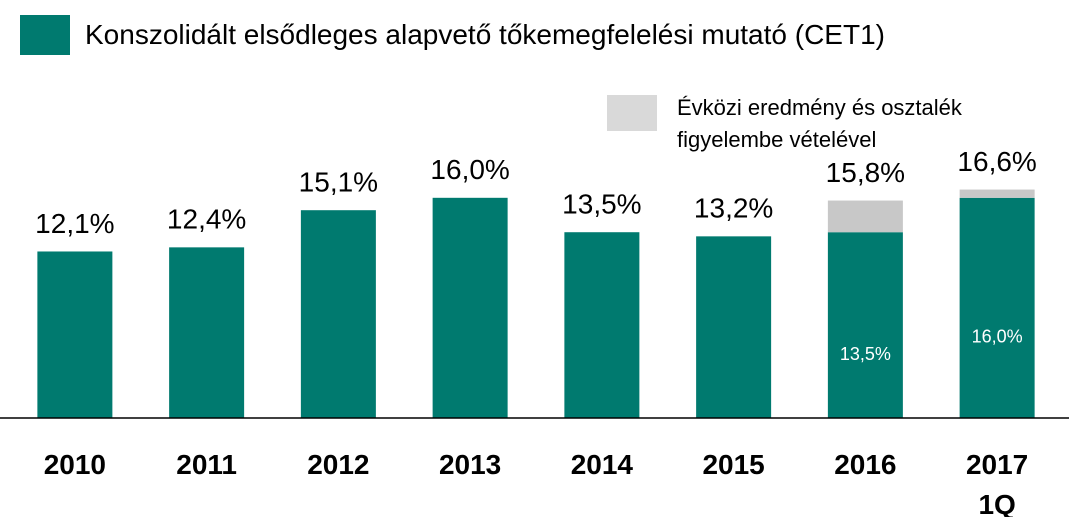  I want to click on x-tick-label: 2015, so click(733, 464).